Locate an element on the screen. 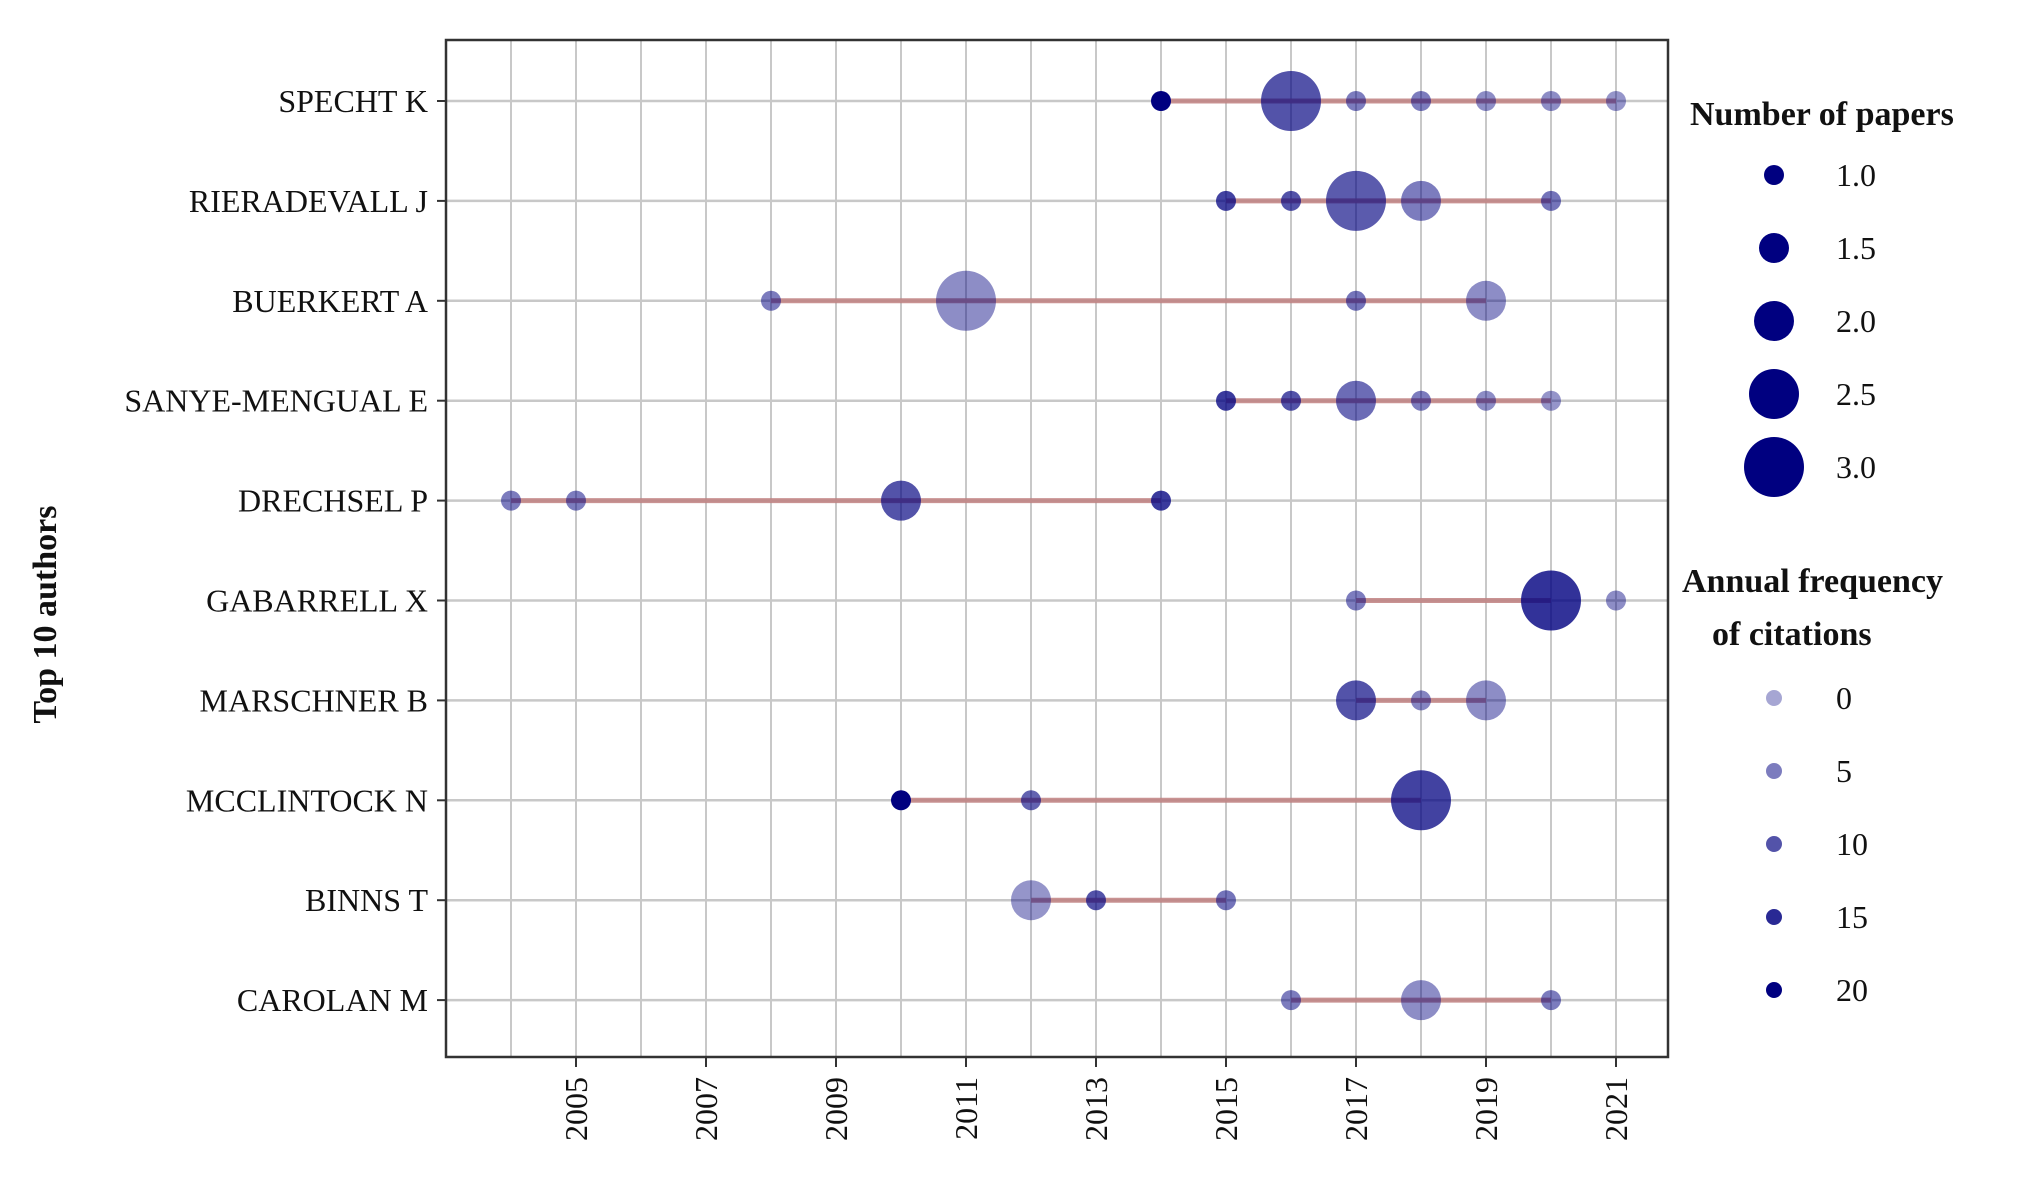  y-tick-label: BUERKERT A is located at coordinates (330, 301).